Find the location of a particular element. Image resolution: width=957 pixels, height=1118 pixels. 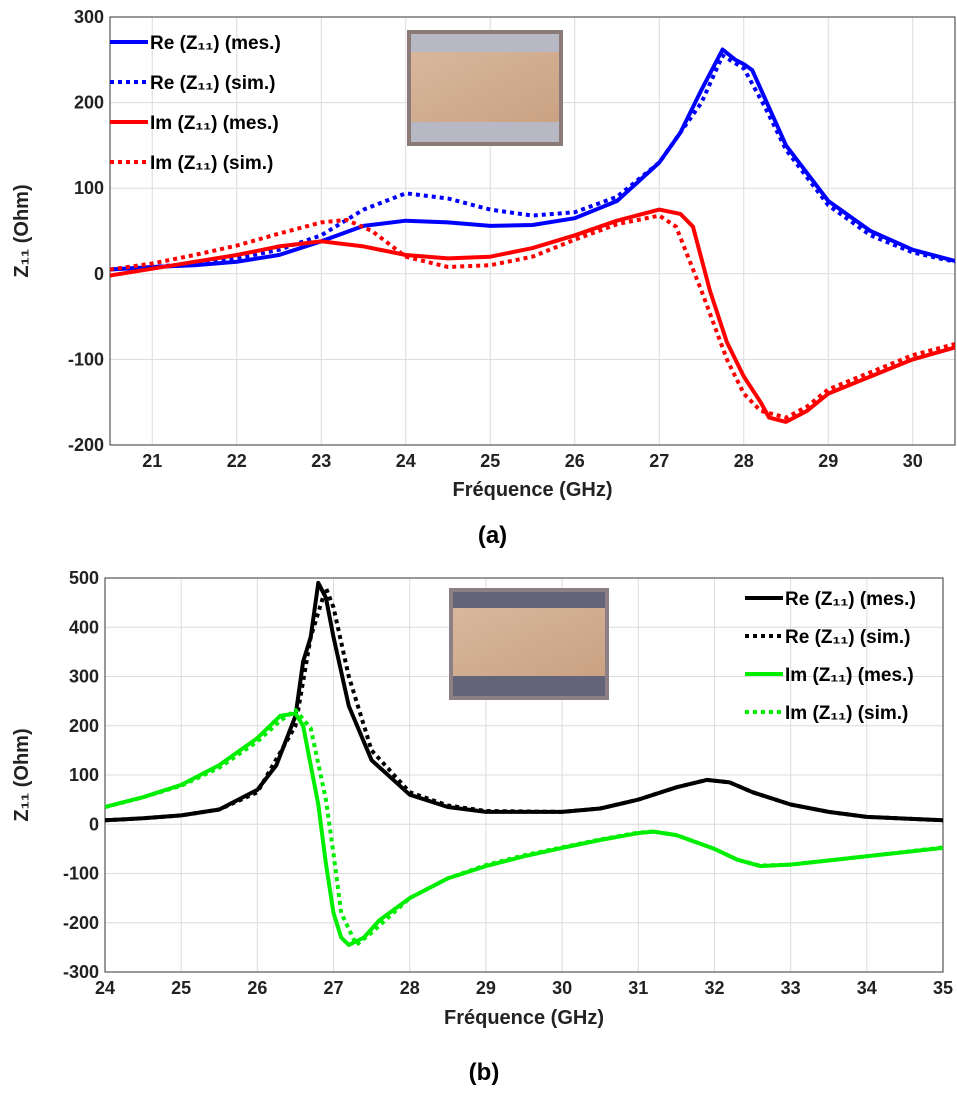

x-tick-label: 33 is located at coordinates (791, 988).